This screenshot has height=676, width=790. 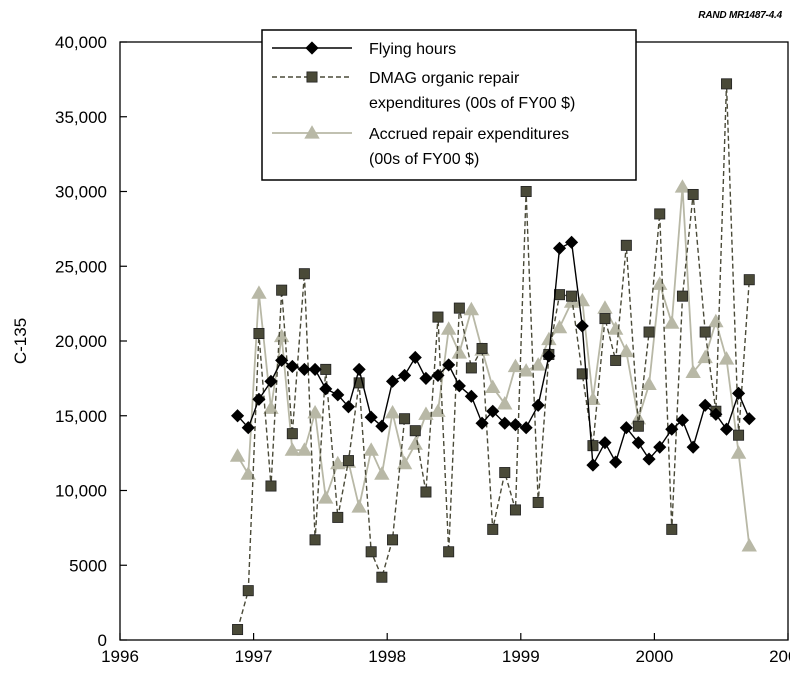 What do you see at coordinates (424, 159) in the screenshot?
I see `legend-label-line: (00s of FY00 $)` at bounding box center [424, 159].